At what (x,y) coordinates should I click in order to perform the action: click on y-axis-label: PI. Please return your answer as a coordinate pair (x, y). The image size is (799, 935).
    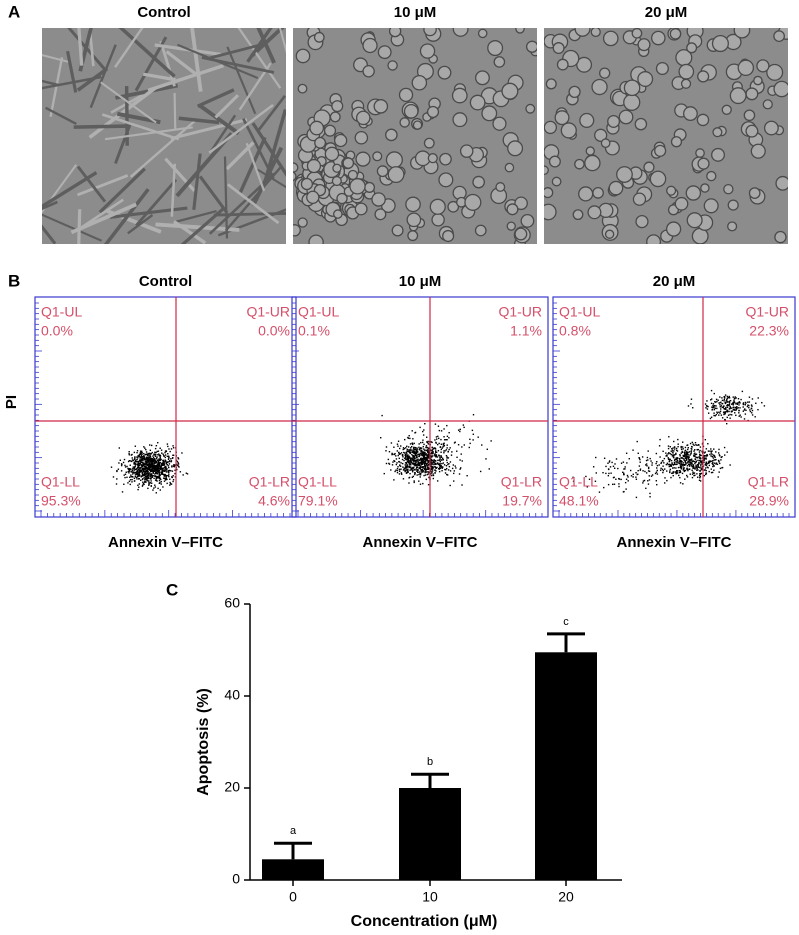
    Looking at the image, I should click on (11, 402).